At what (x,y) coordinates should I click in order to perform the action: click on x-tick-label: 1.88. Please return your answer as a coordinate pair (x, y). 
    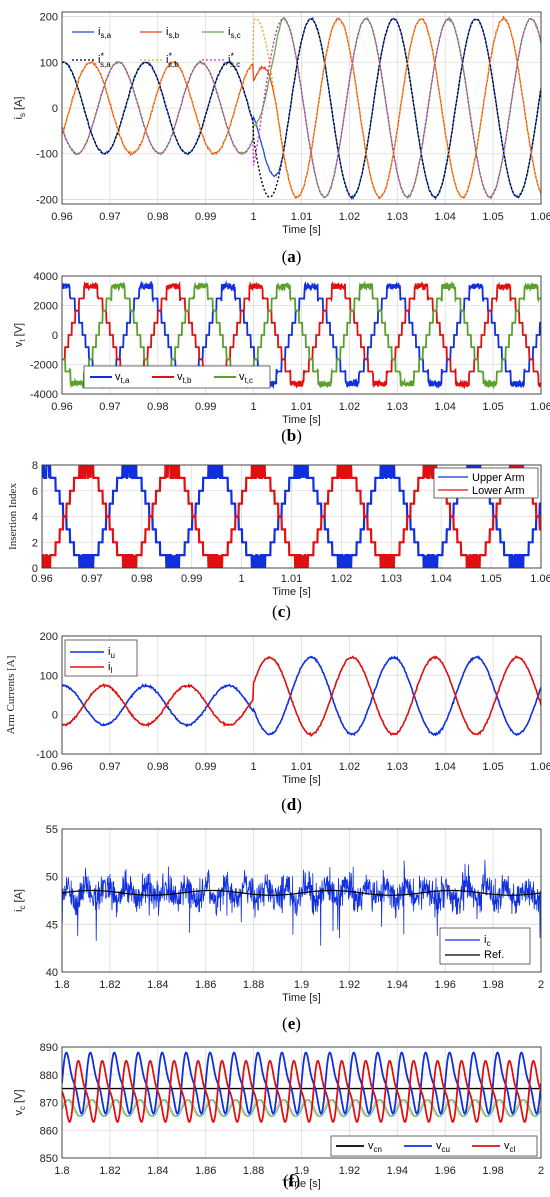
    Looking at the image, I should click on (253, 1171).